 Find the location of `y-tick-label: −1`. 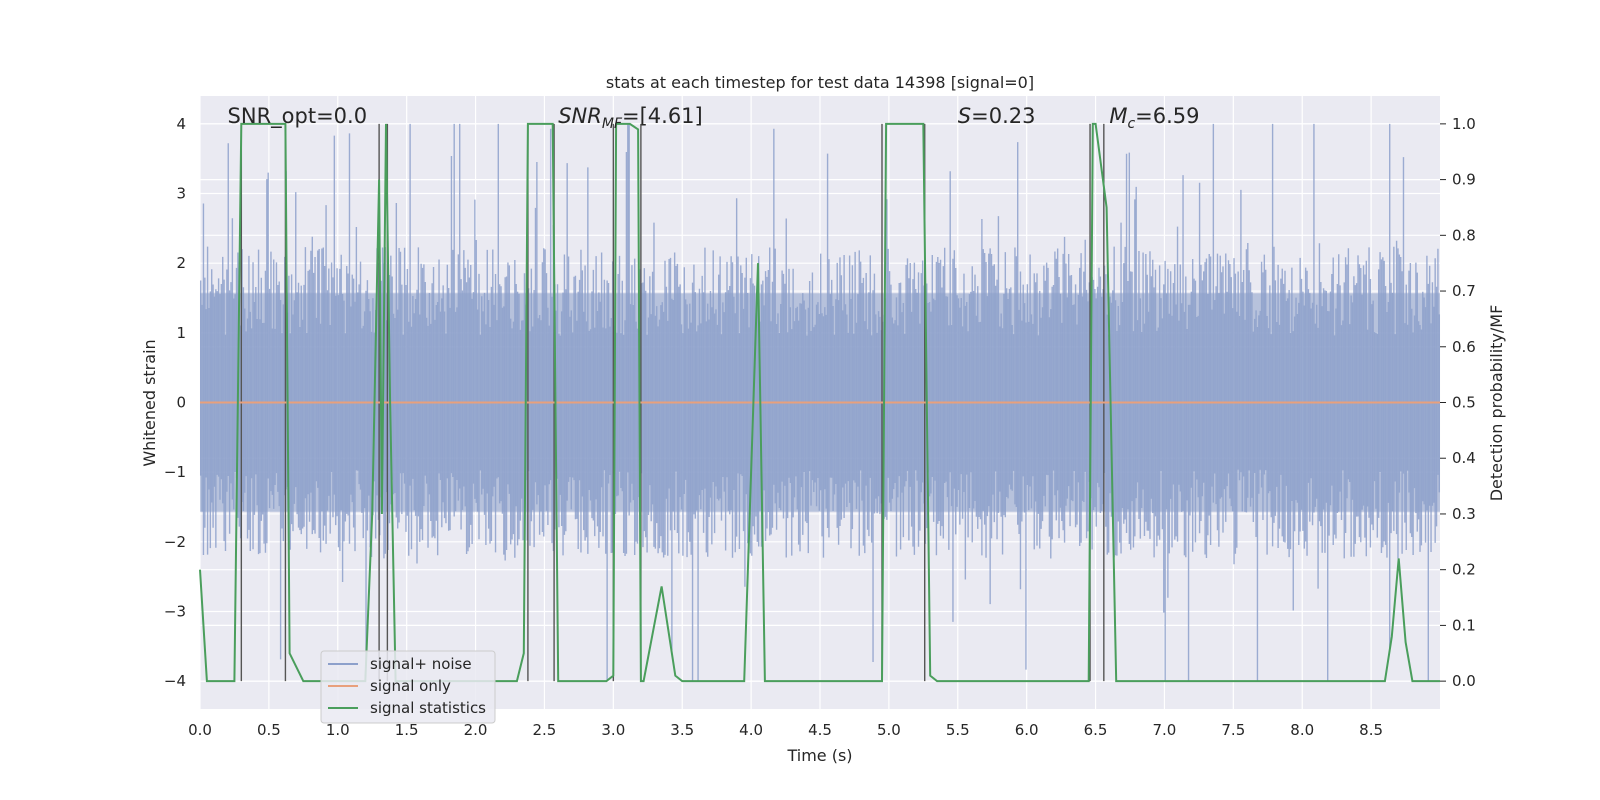

y-tick-label: −1 is located at coordinates (175, 472).